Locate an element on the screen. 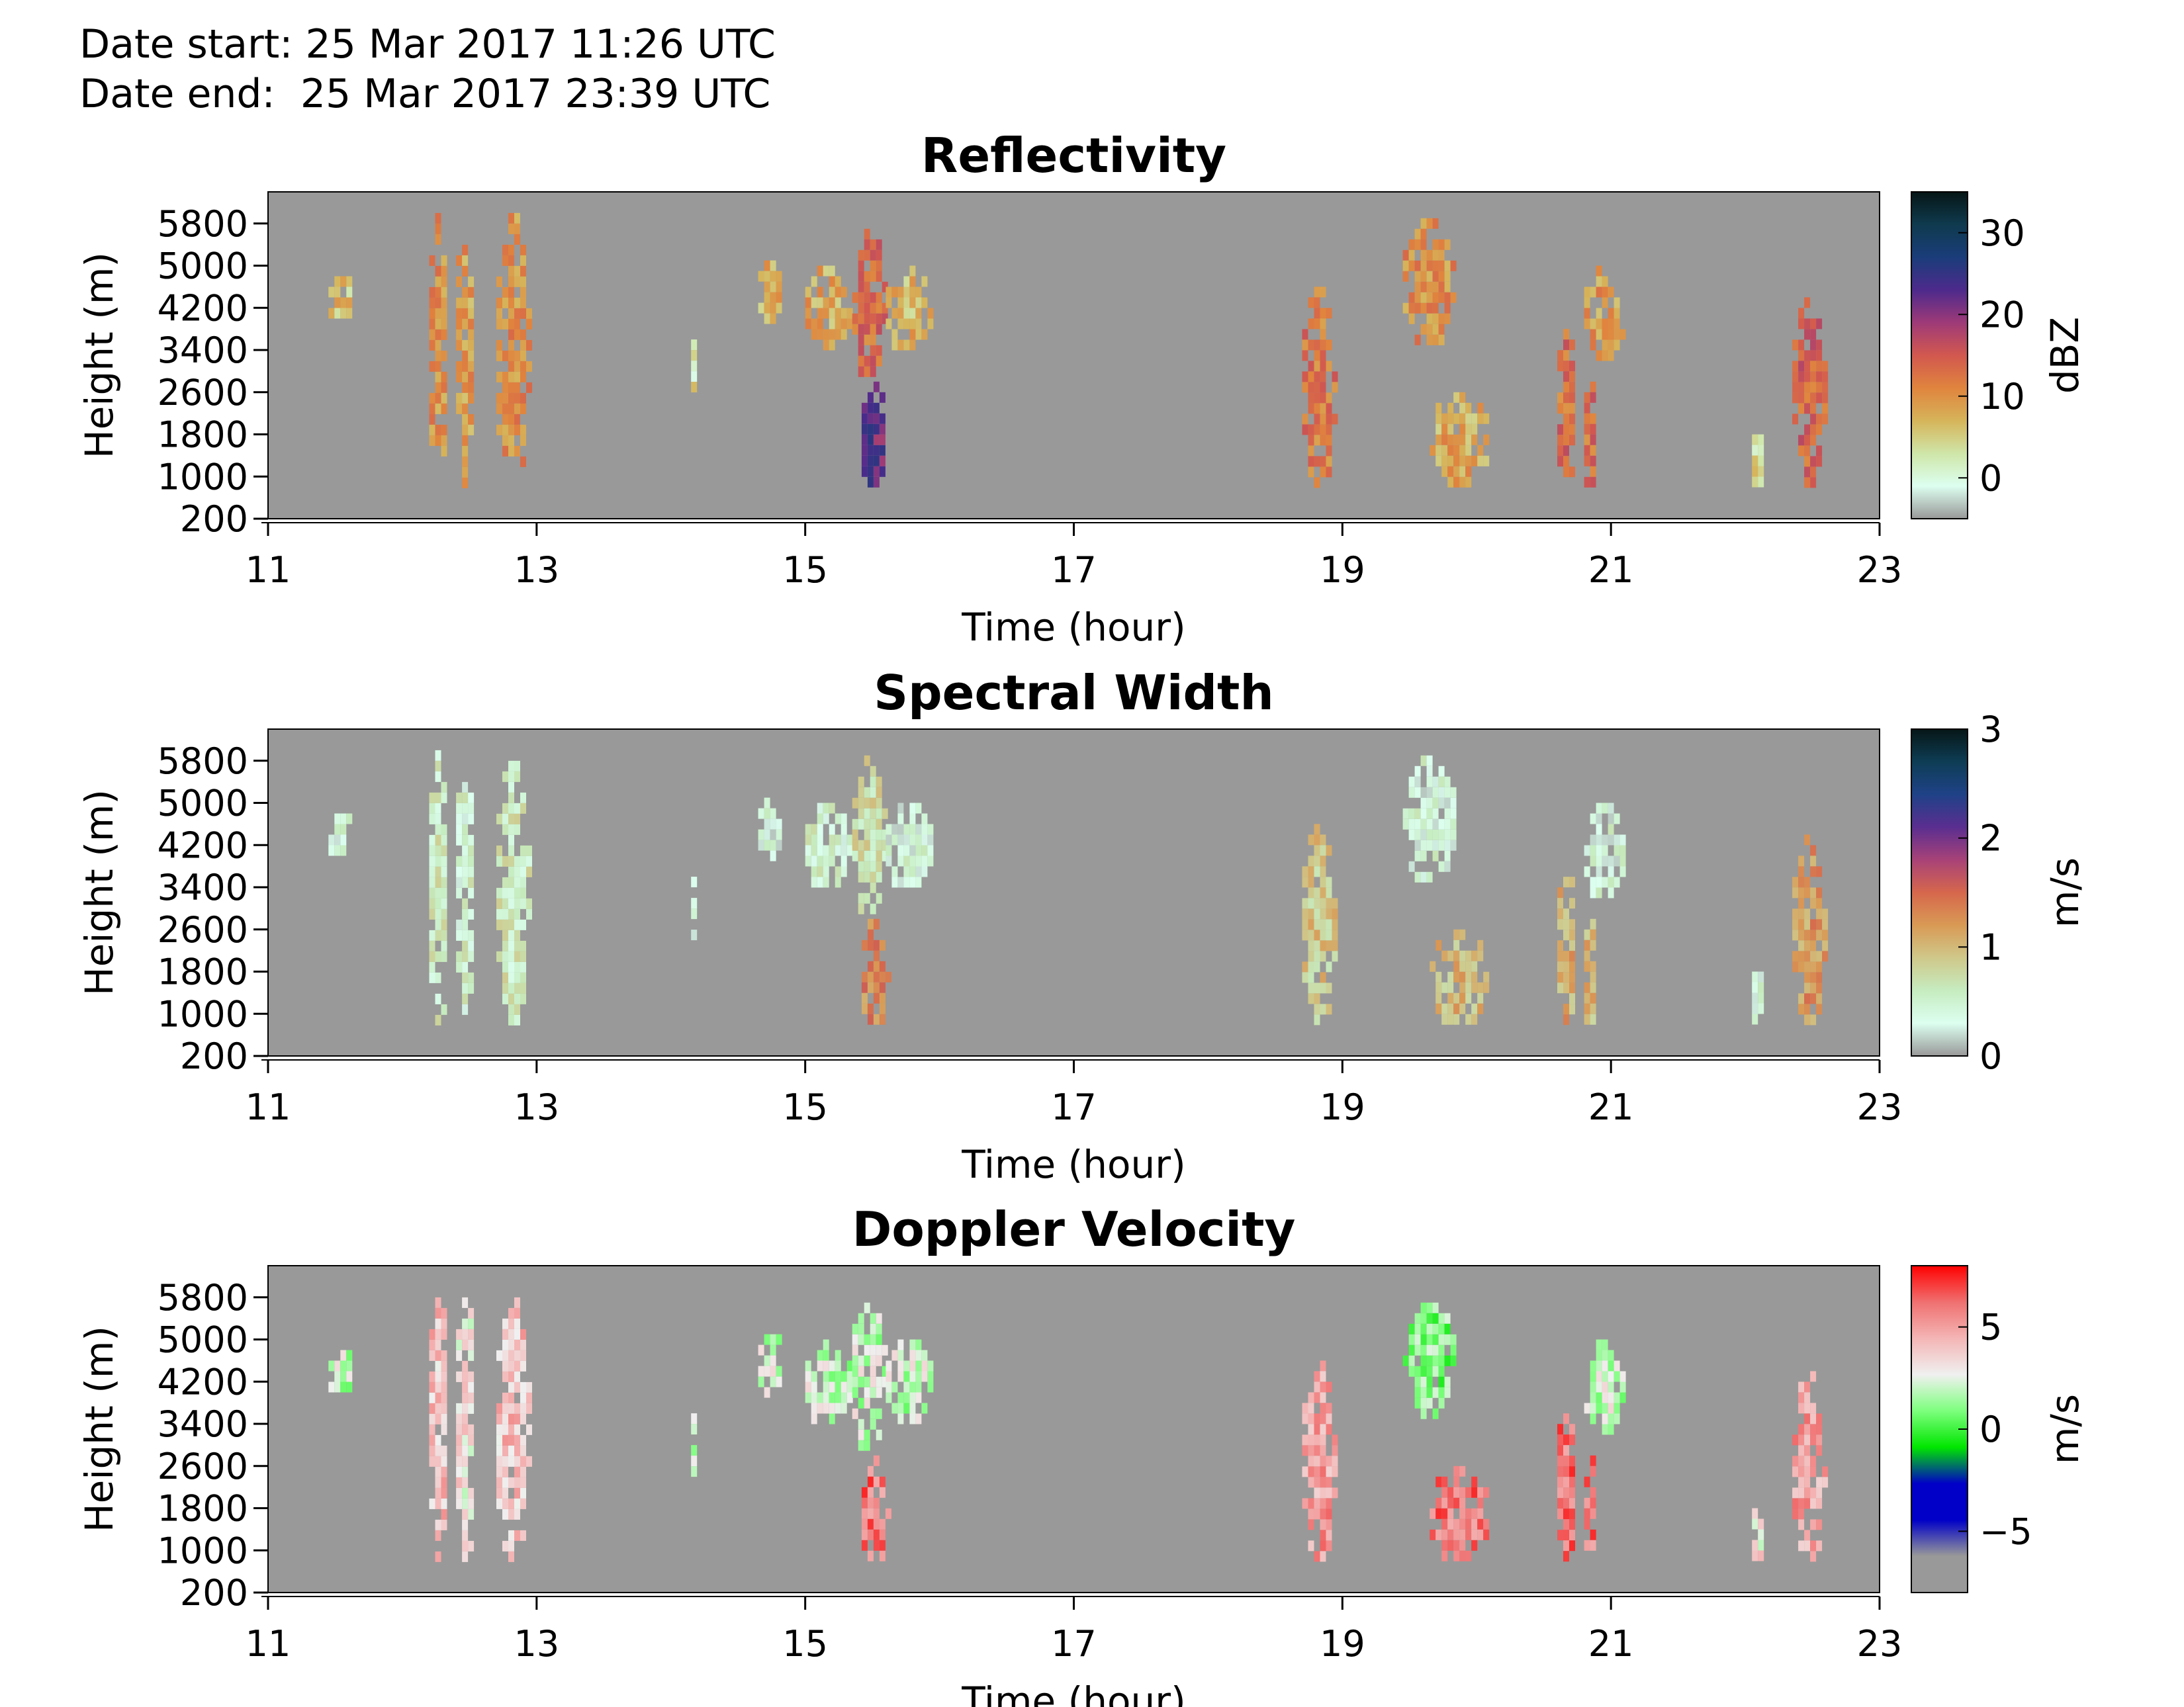 The image size is (2184, 1707). y-tick-label: 200 is located at coordinates (214, 1593).